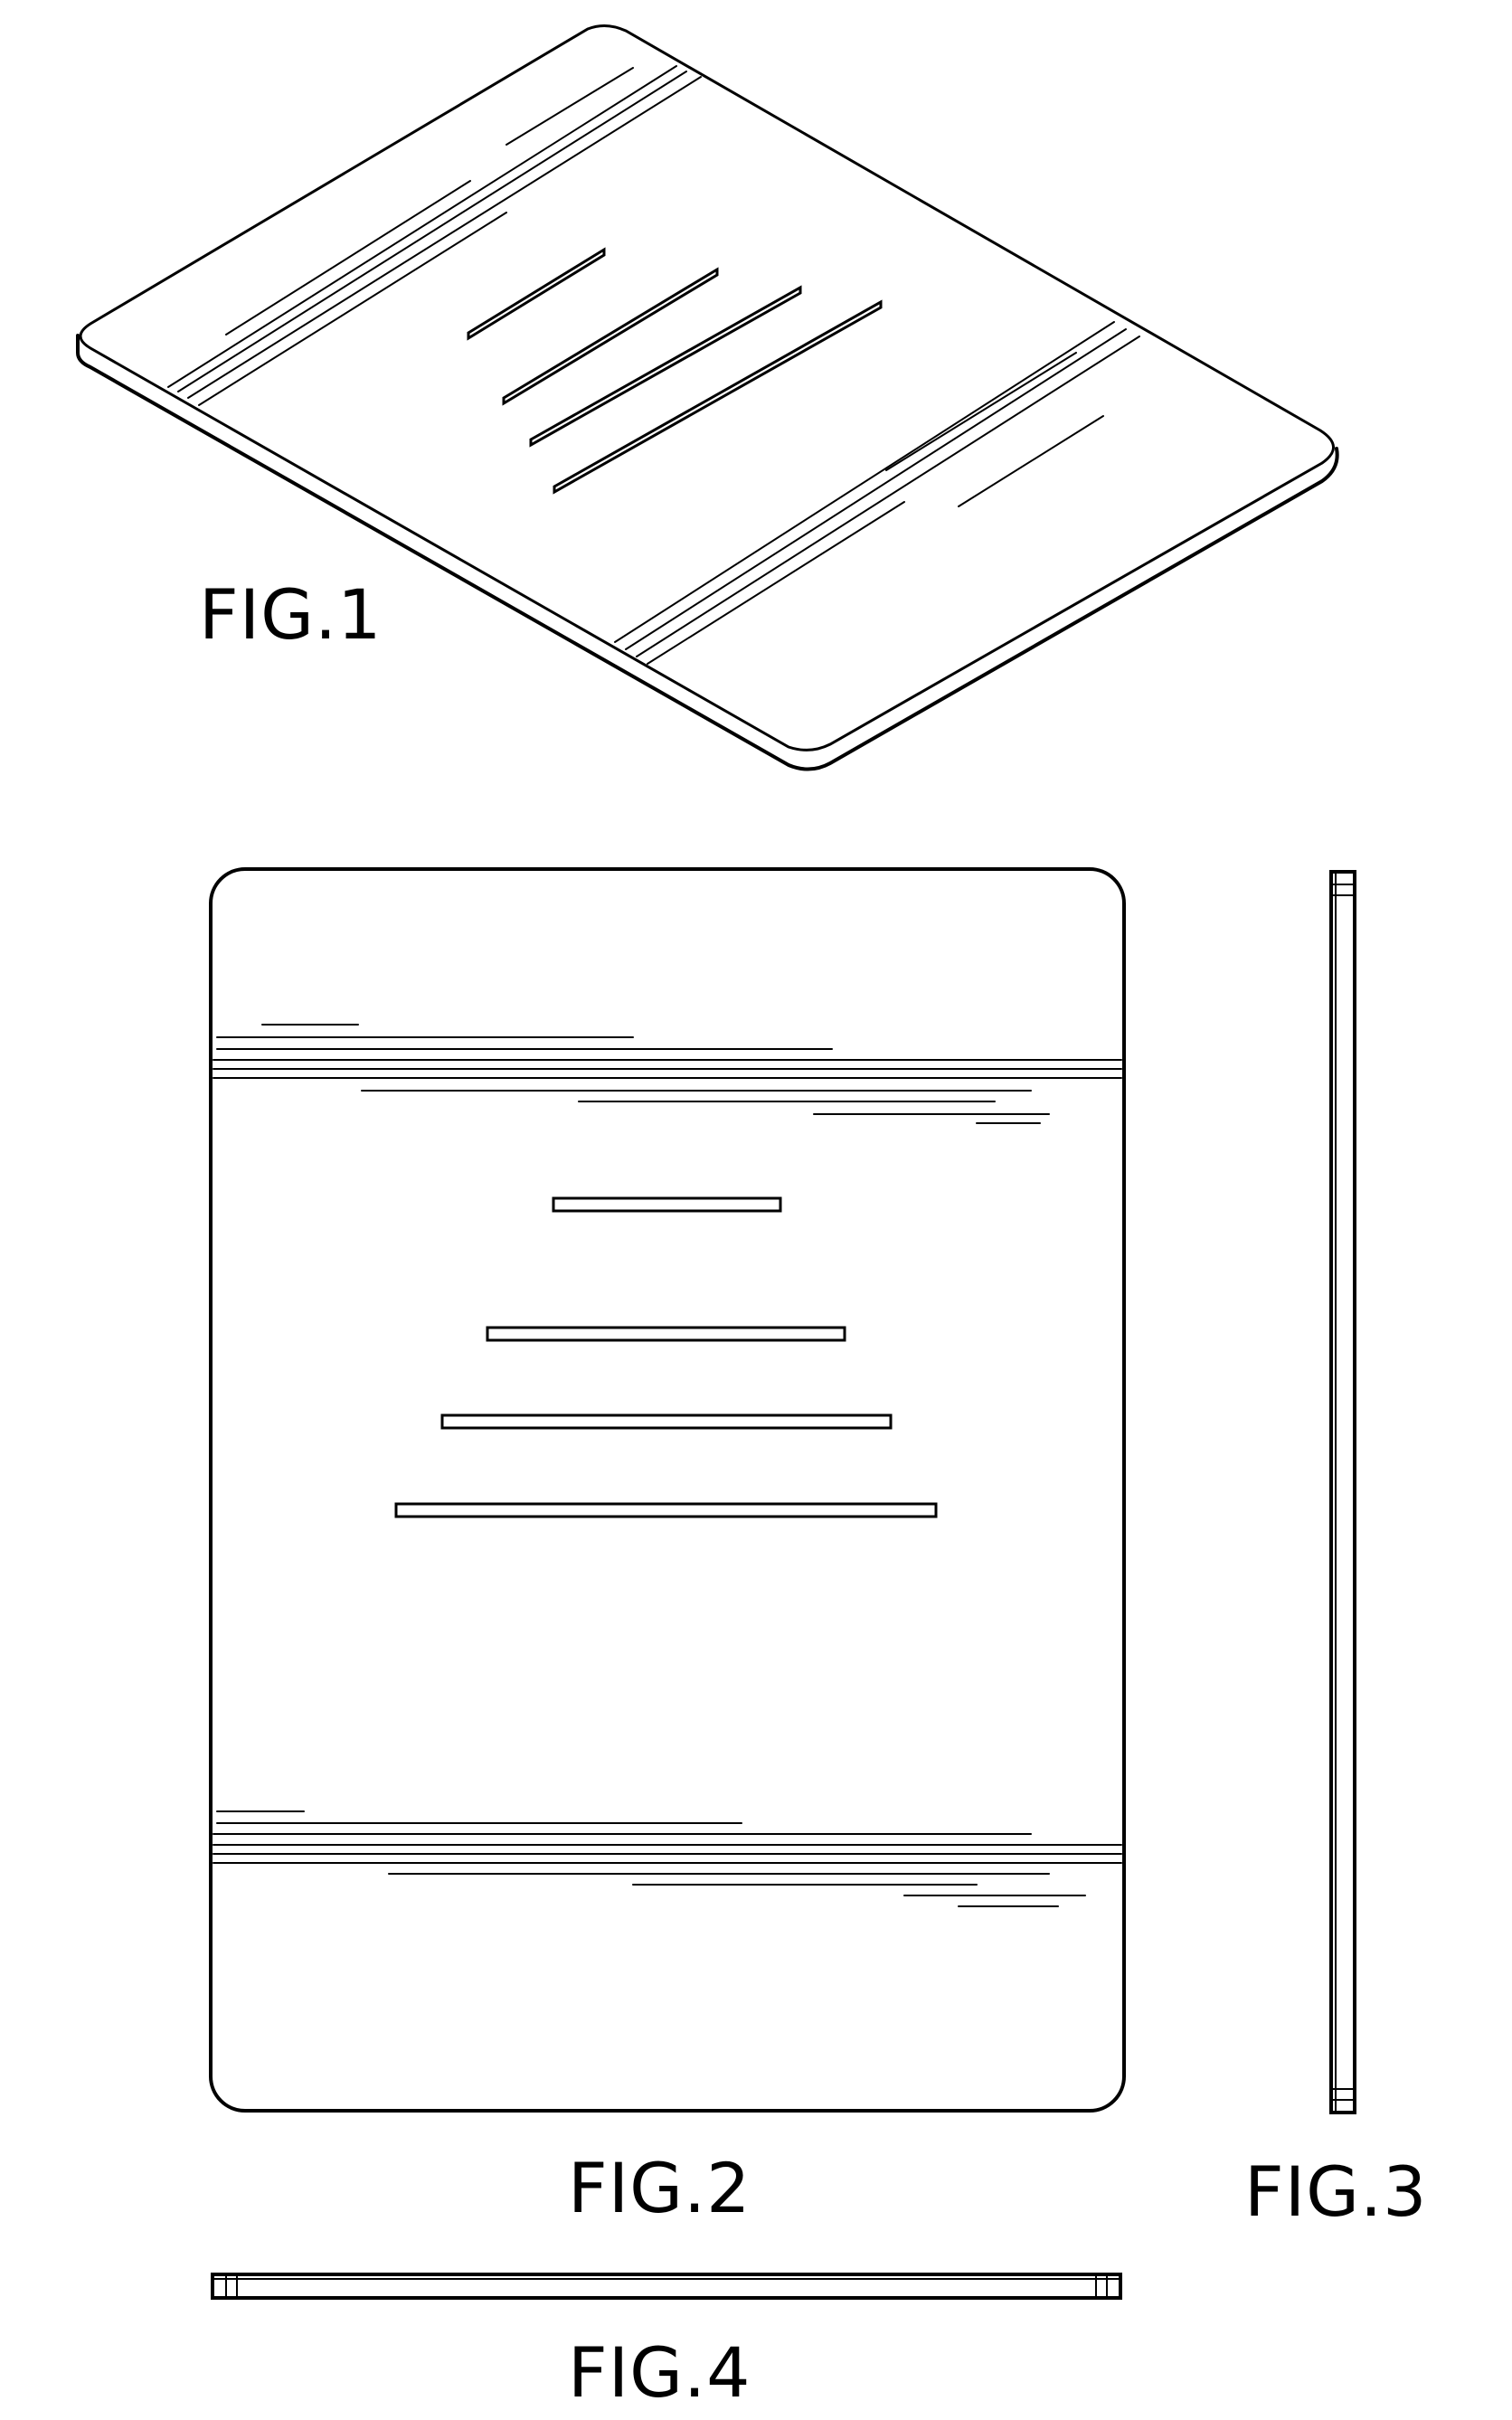 Image resolution: width=1512 pixels, height=2420 pixels. What do you see at coordinates (291, 614) in the screenshot?
I see `fig1-label: FIG.1` at bounding box center [291, 614].